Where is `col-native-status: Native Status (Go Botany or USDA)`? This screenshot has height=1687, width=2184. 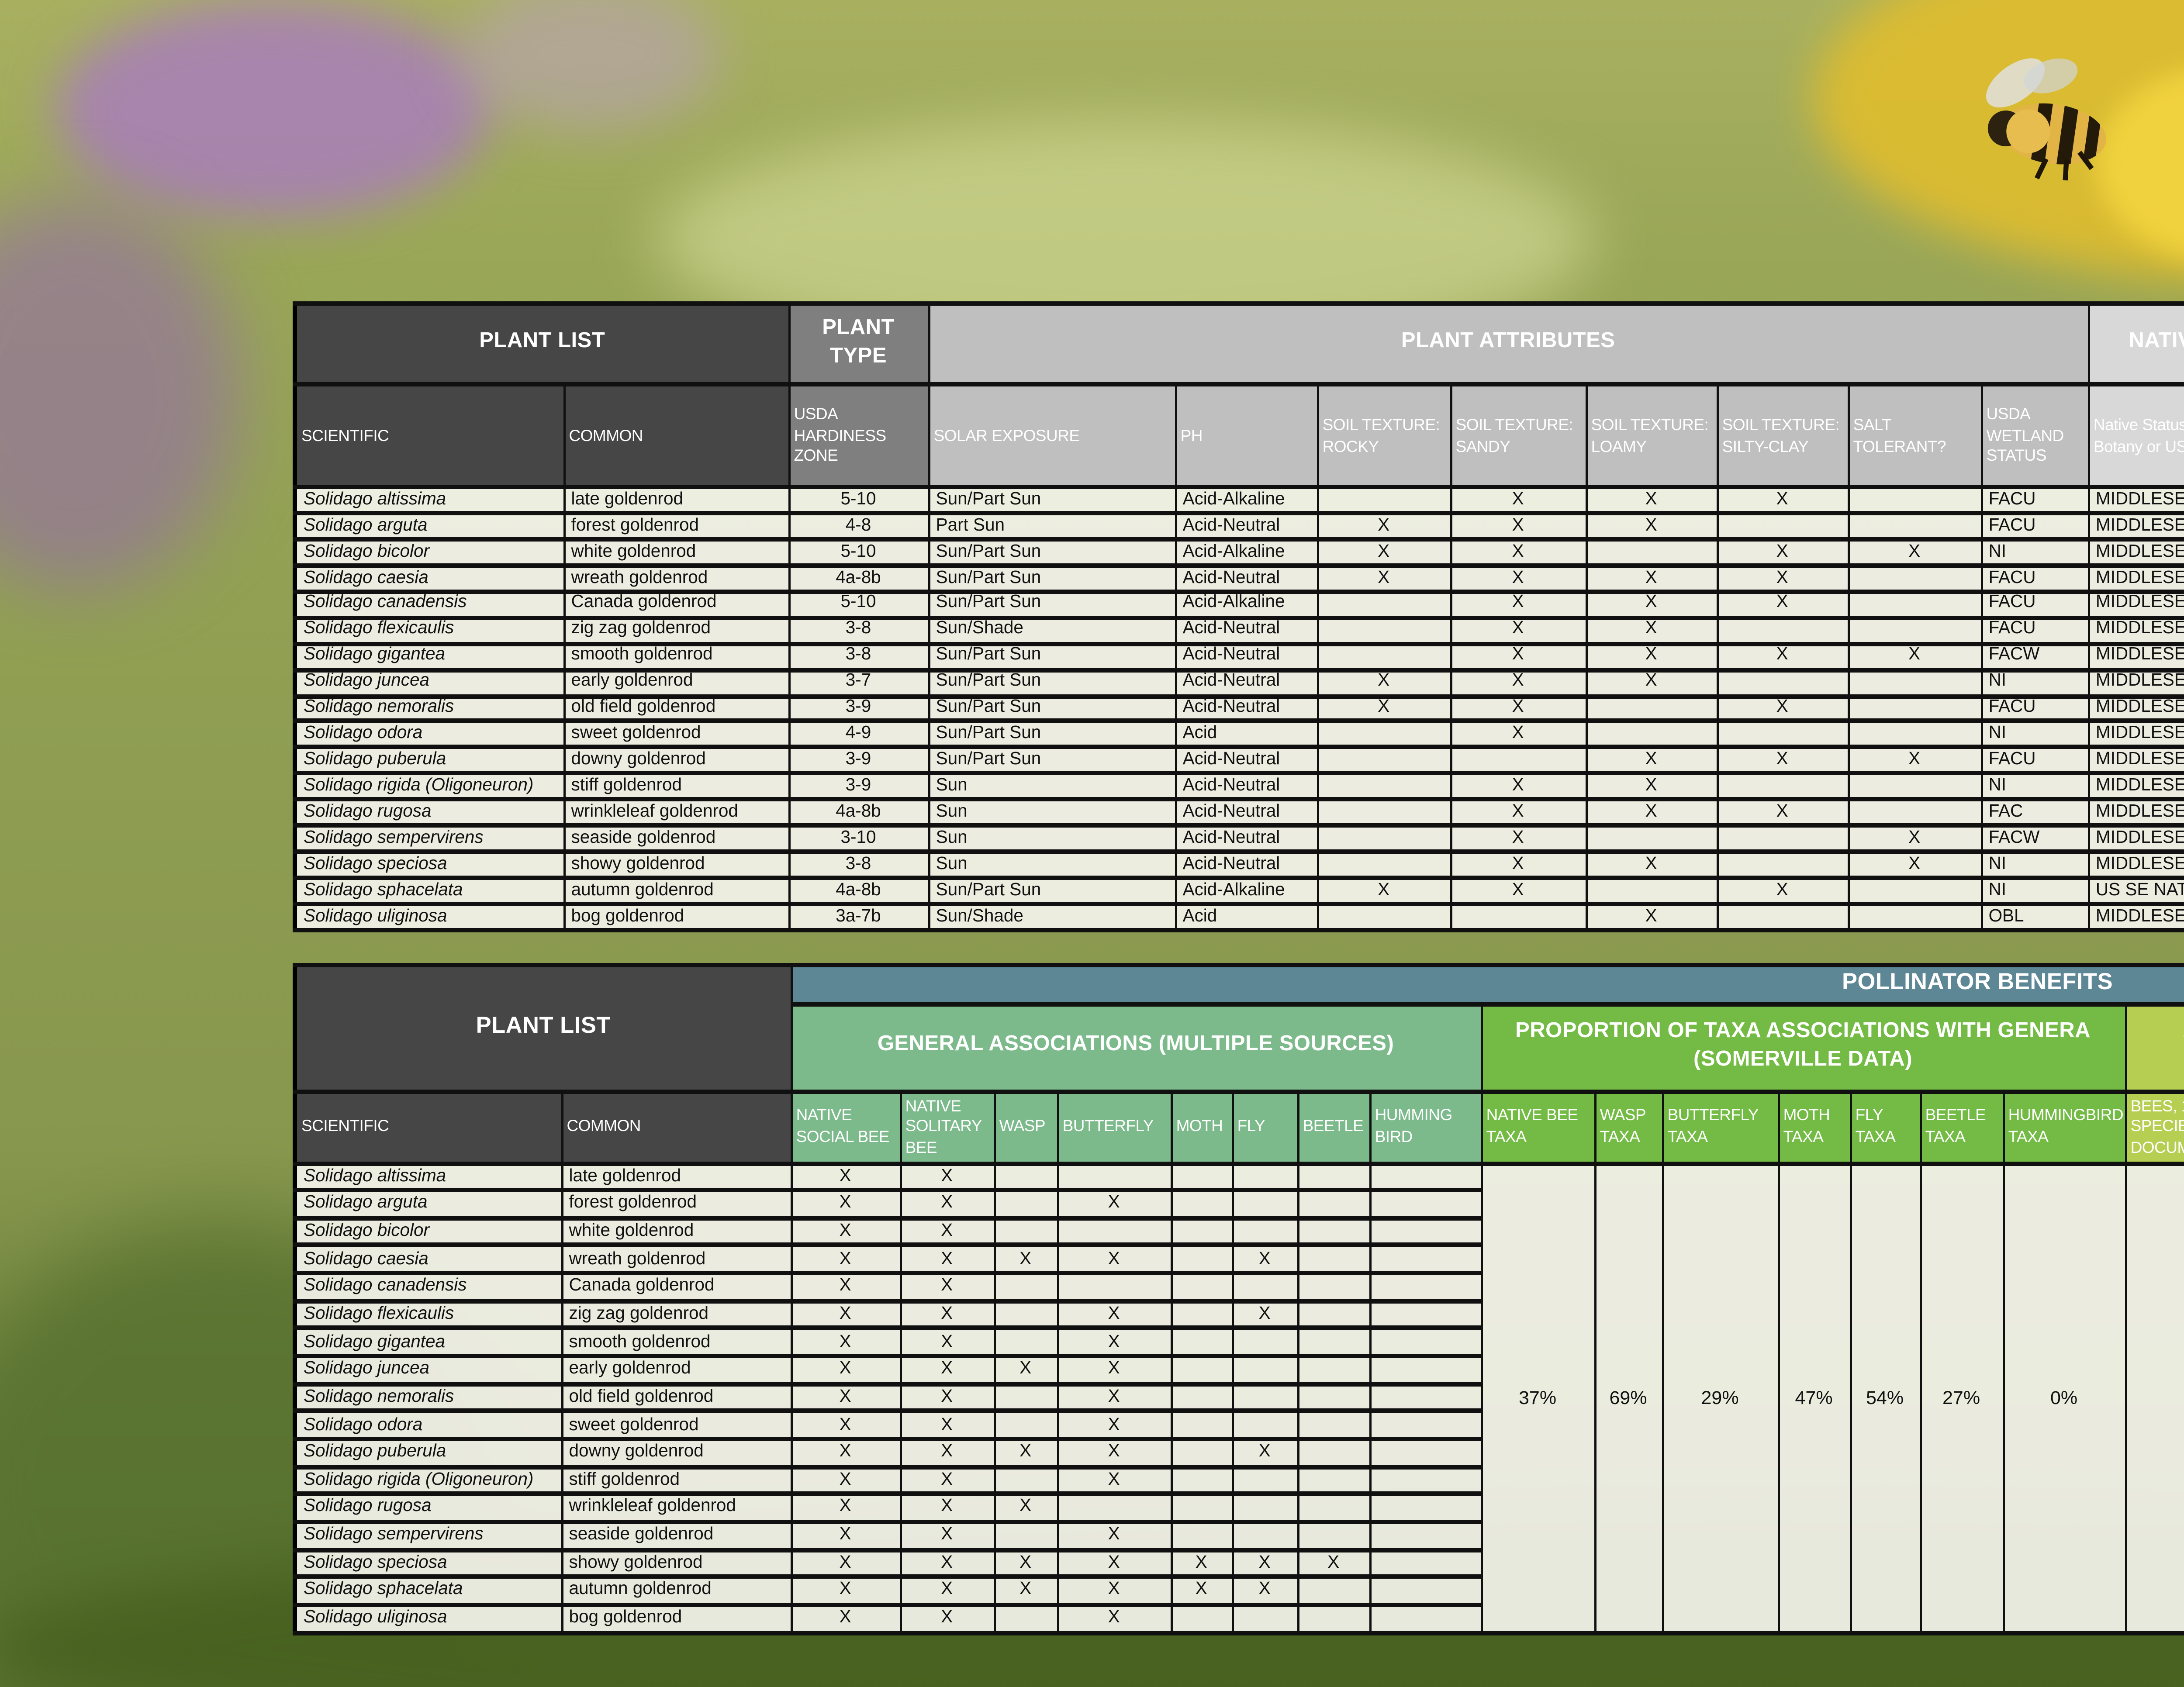 col-native-status: Native Status (Go Botany or USDA) is located at coordinates (2135, 435).